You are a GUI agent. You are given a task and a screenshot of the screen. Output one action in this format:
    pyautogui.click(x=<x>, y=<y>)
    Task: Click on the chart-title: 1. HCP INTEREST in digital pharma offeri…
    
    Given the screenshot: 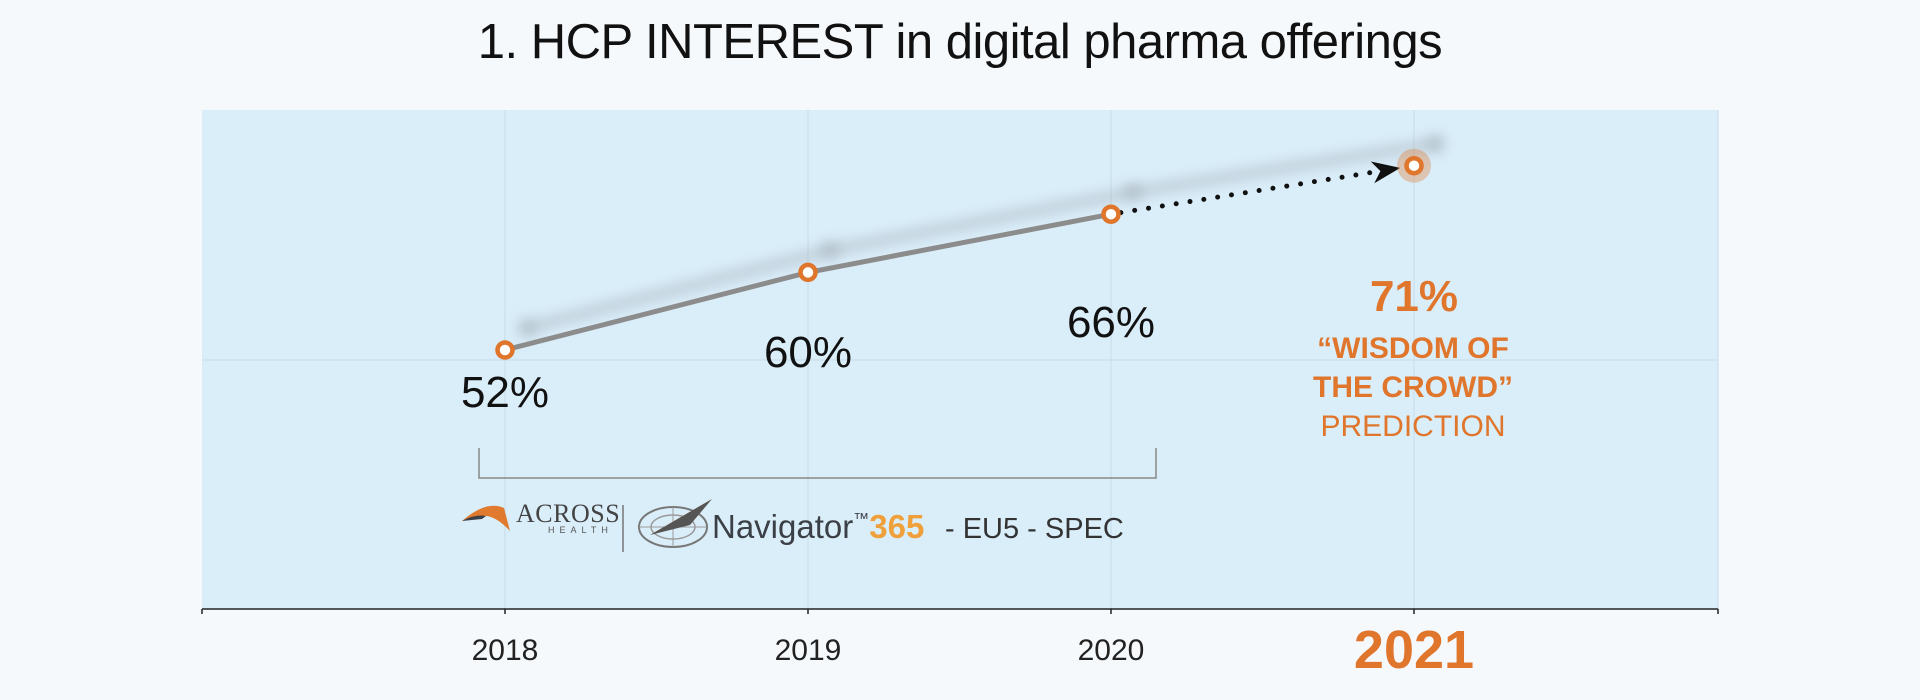 What is the action you would take?
    pyautogui.click(x=960, y=42)
    